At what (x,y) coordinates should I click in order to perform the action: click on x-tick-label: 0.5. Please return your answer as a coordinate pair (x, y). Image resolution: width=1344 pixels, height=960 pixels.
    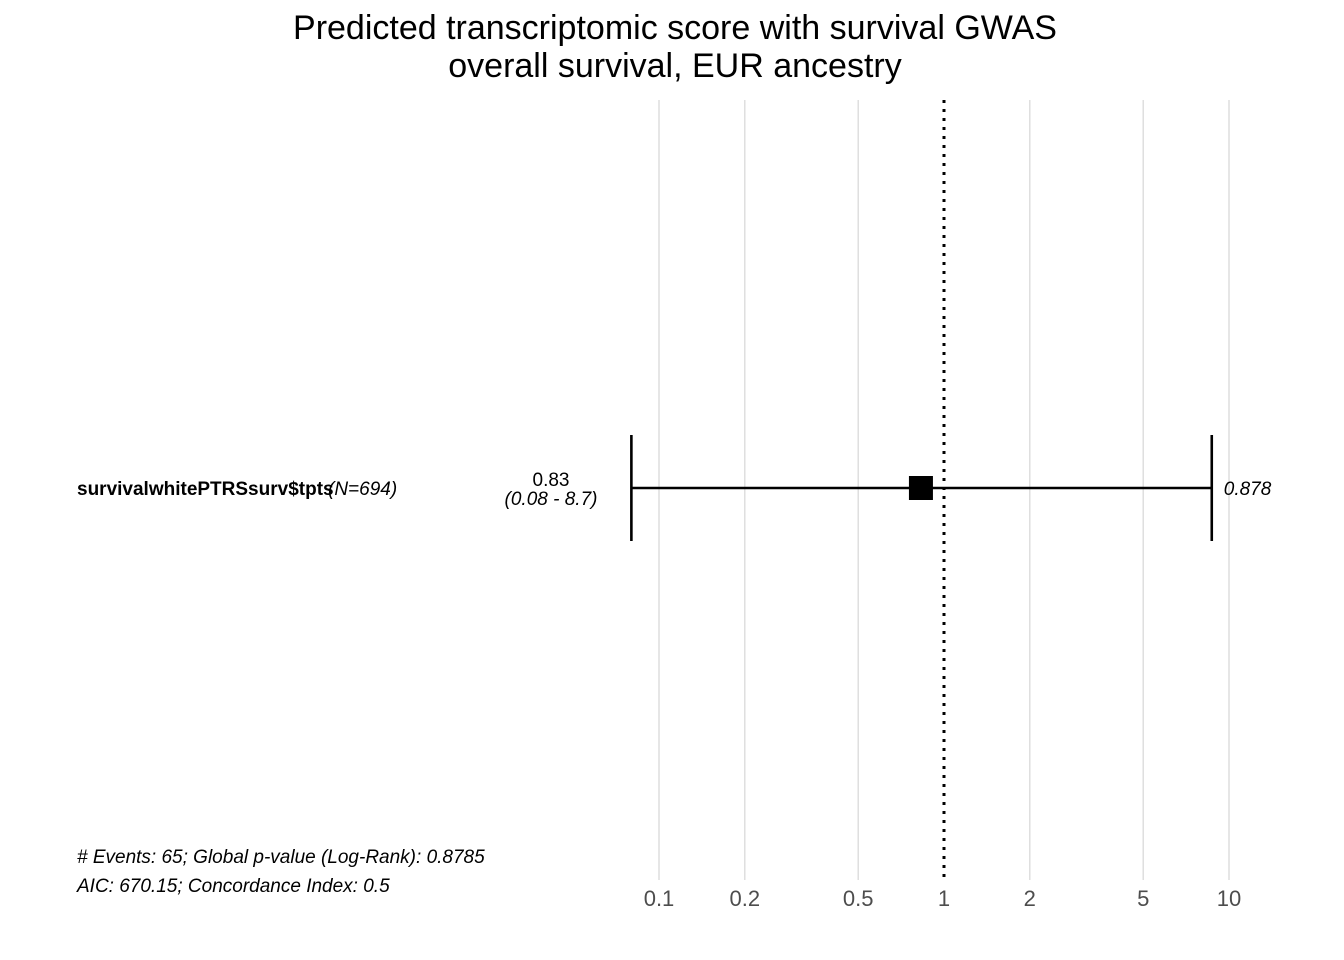
    Looking at the image, I should click on (858, 898).